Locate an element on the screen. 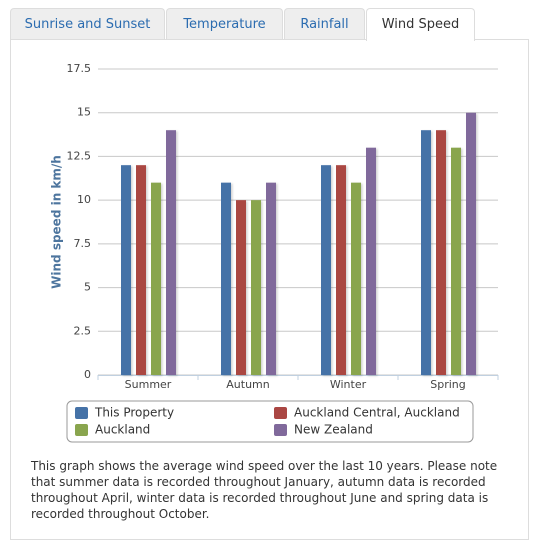  x-tick-label: Summer is located at coordinates (148, 384).